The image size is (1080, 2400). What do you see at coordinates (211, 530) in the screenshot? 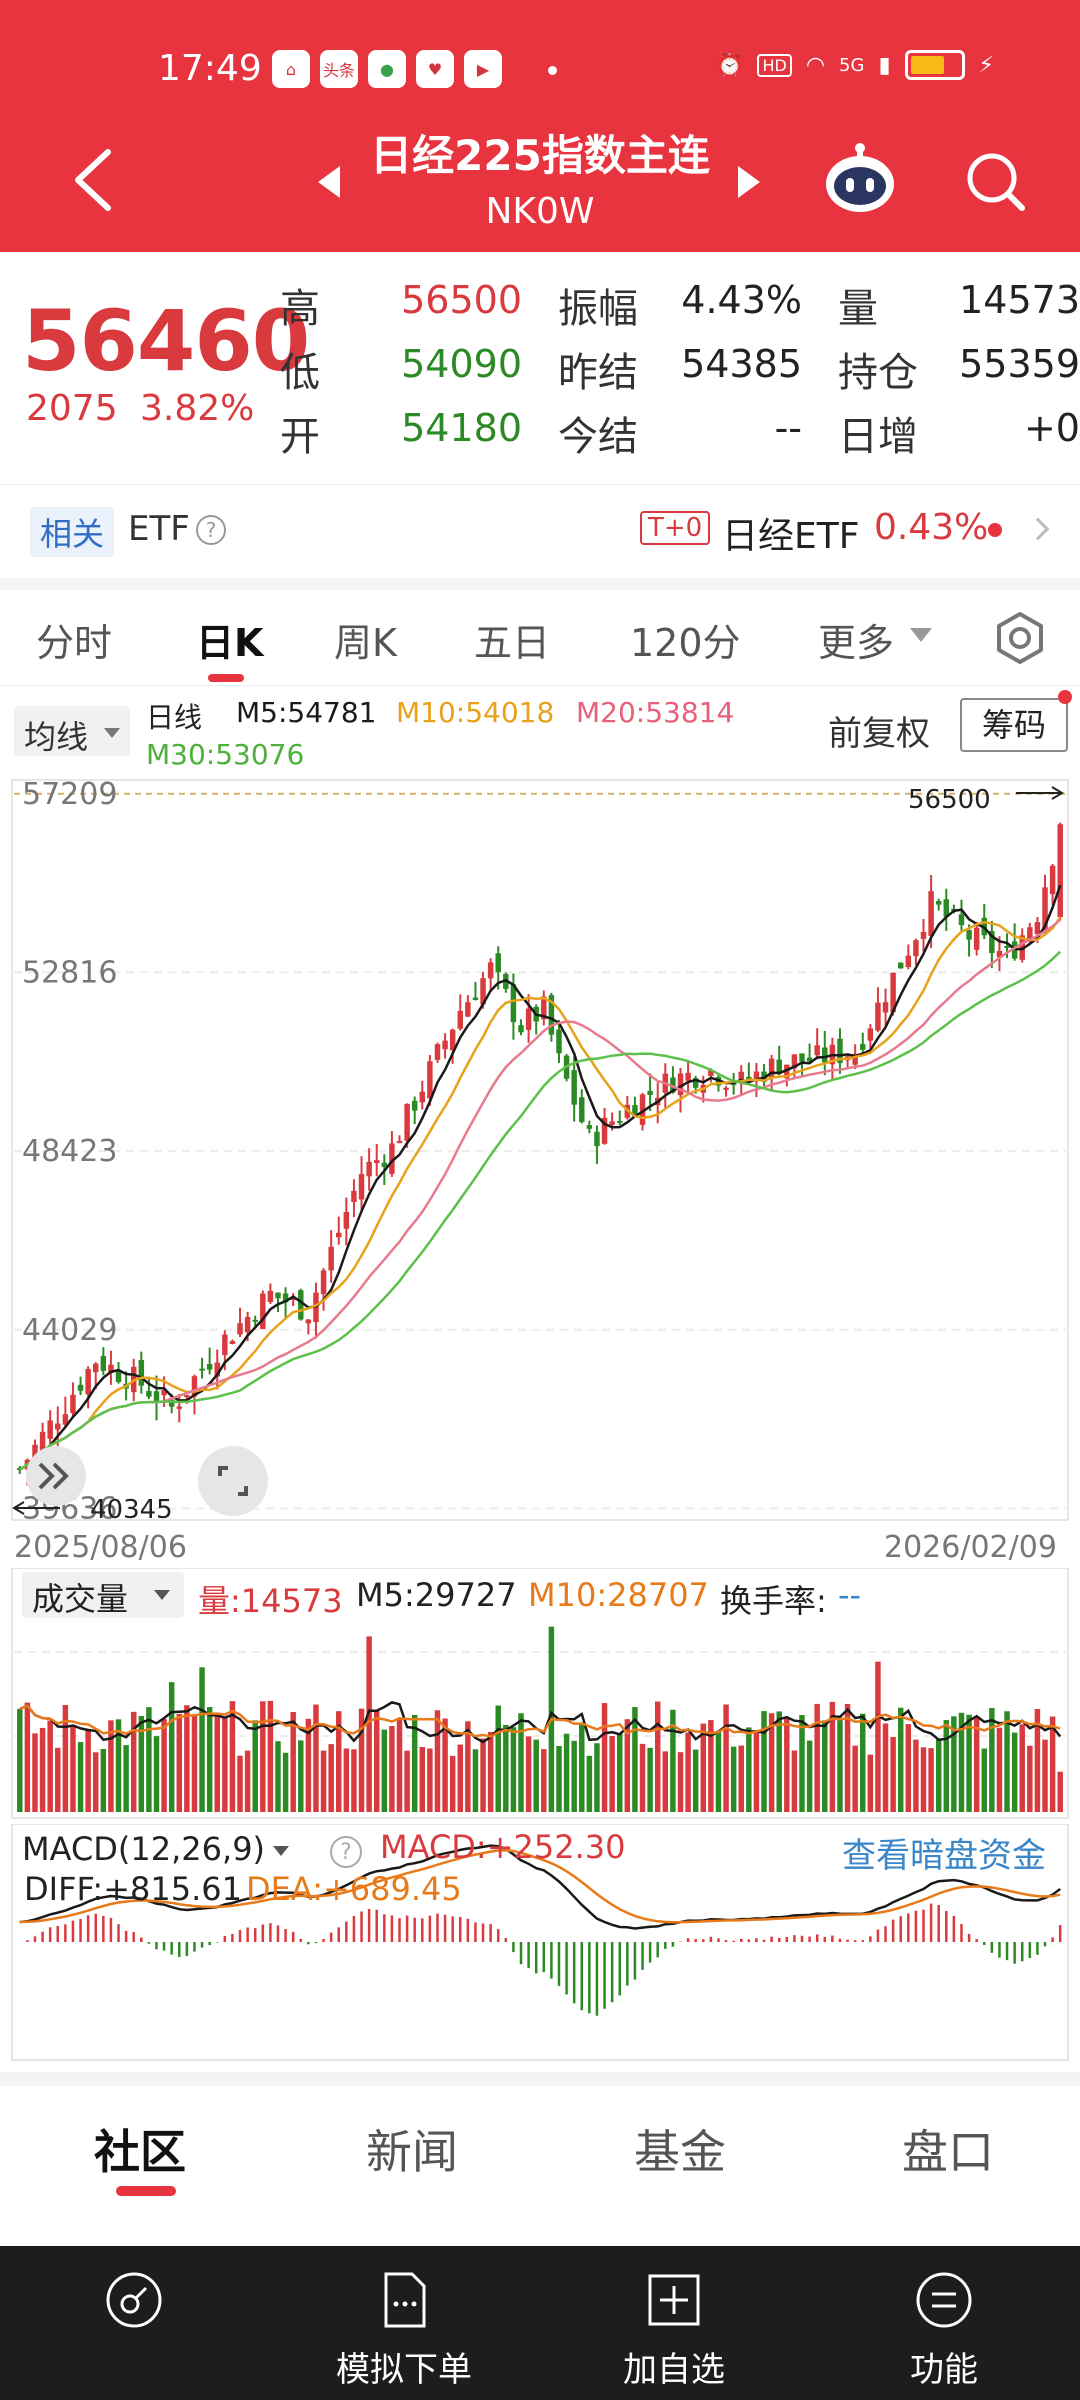
I see `help-icon: ?` at bounding box center [211, 530].